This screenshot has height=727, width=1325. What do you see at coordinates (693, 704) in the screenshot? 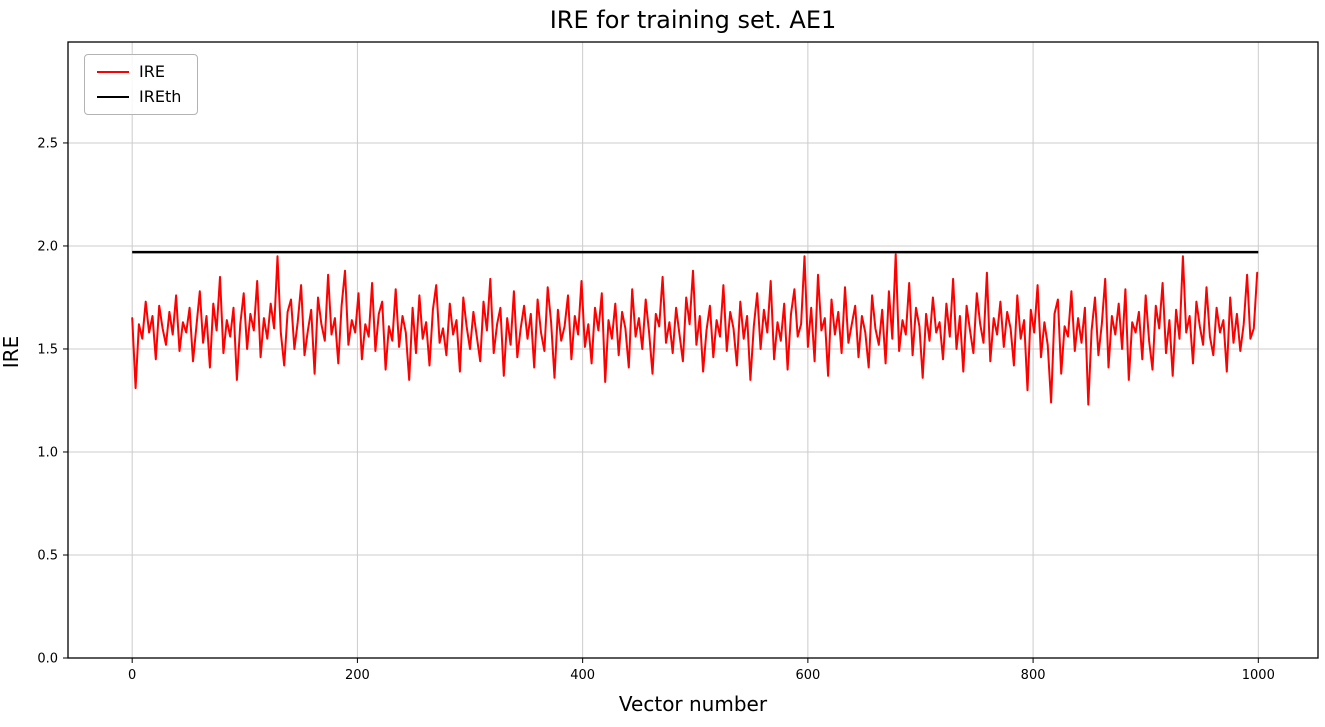
I see `x-axis-label: Vector number` at bounding box center [693, 704].